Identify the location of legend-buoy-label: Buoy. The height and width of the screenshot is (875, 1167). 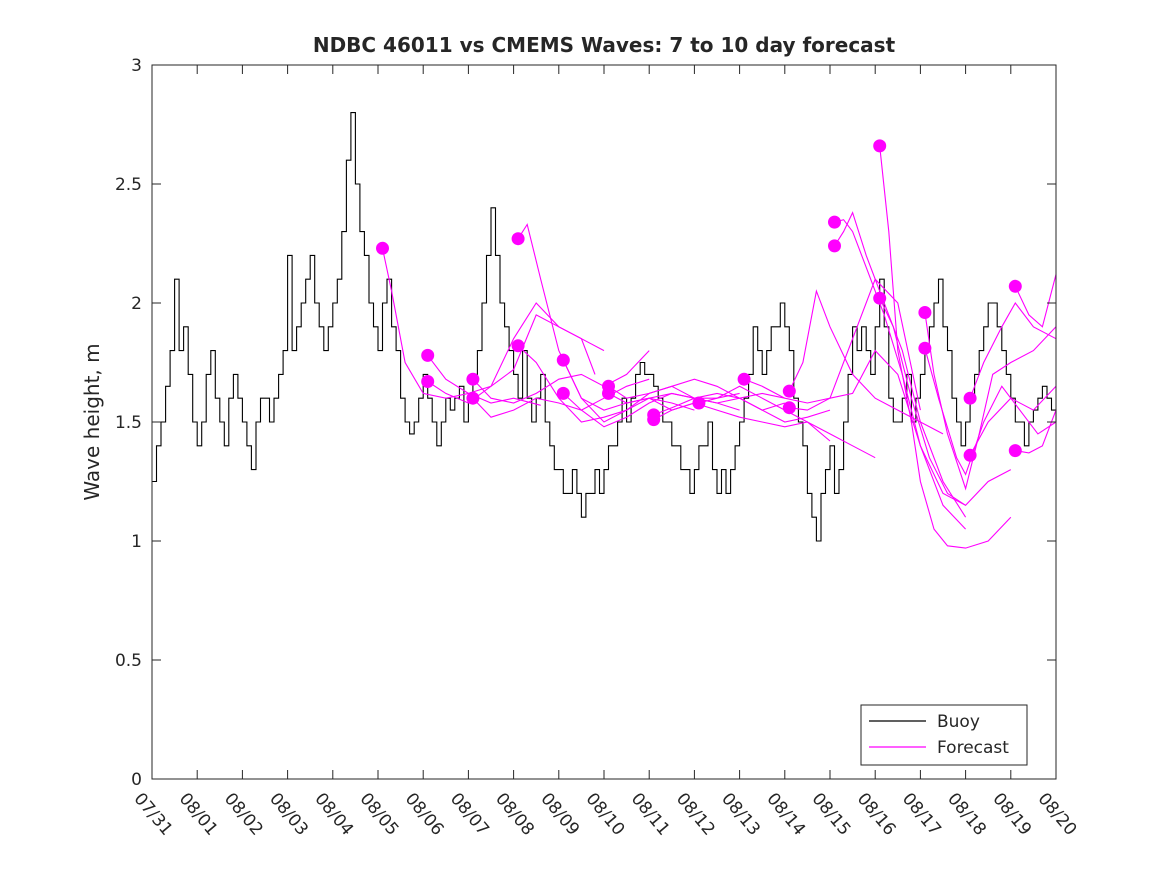
(958, 722).